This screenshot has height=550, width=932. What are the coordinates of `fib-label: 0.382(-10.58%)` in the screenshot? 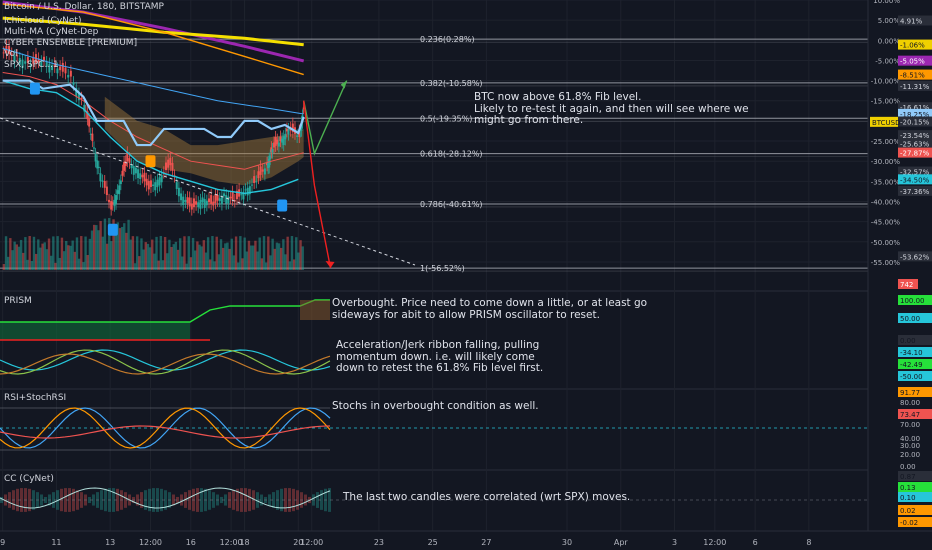 It's located at (451, 83).